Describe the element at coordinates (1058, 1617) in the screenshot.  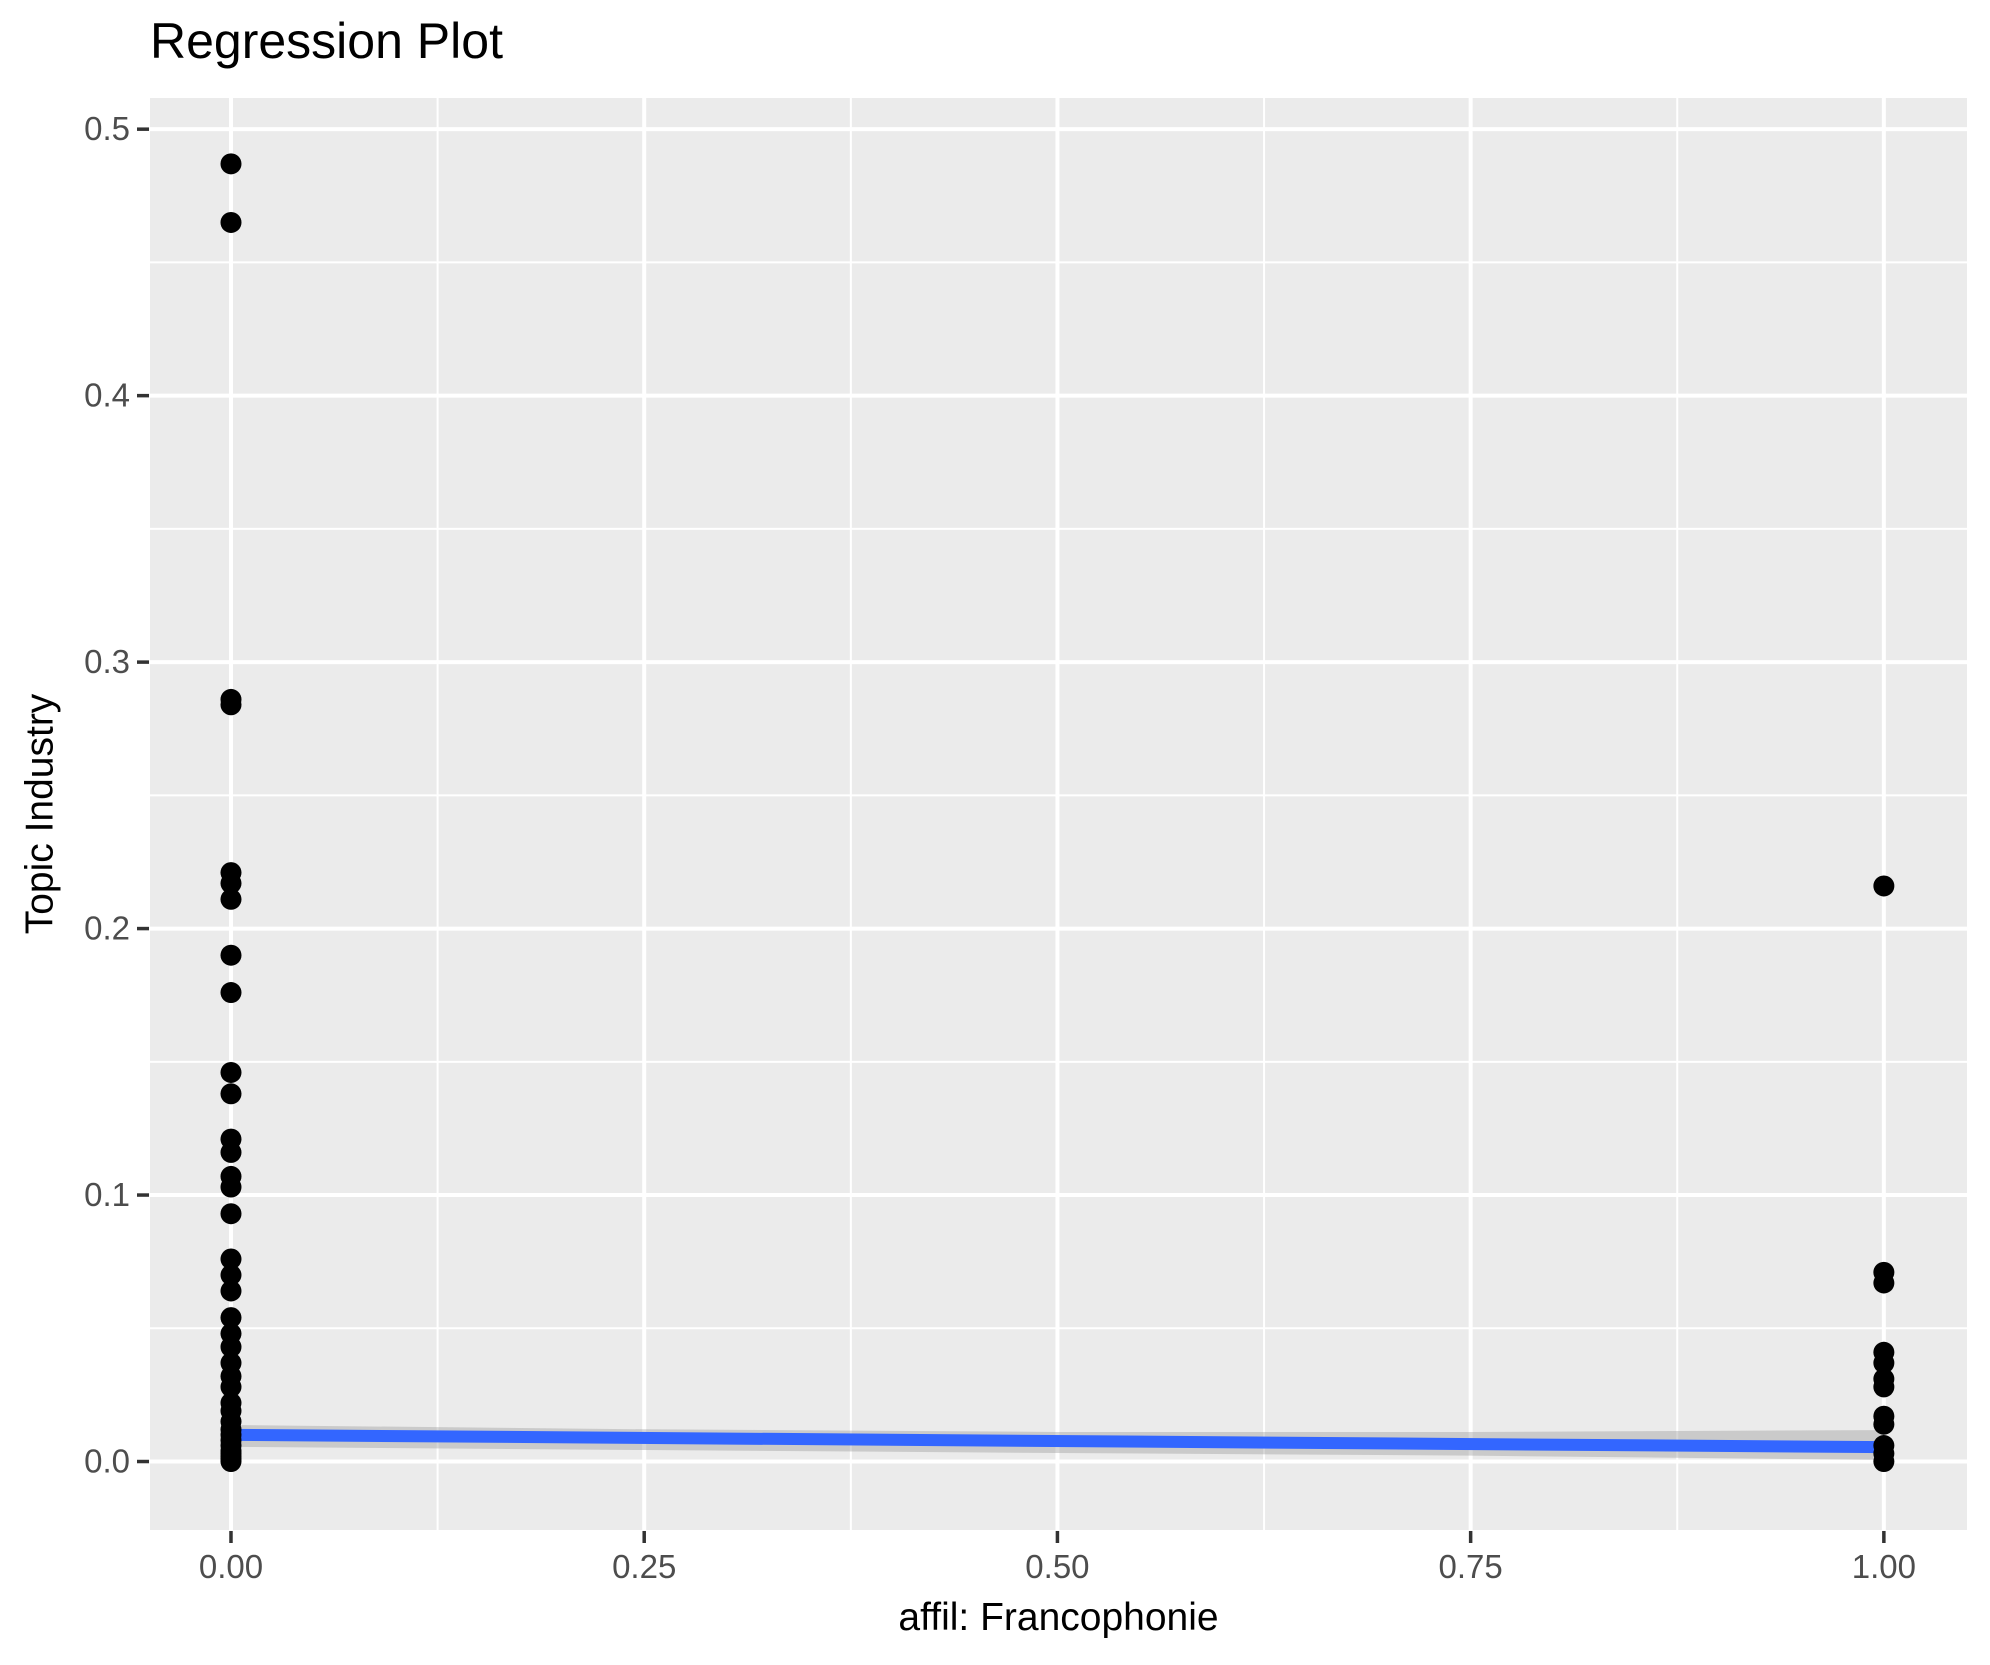
I see `x-axis-title: affil: Francophonie` at that location.